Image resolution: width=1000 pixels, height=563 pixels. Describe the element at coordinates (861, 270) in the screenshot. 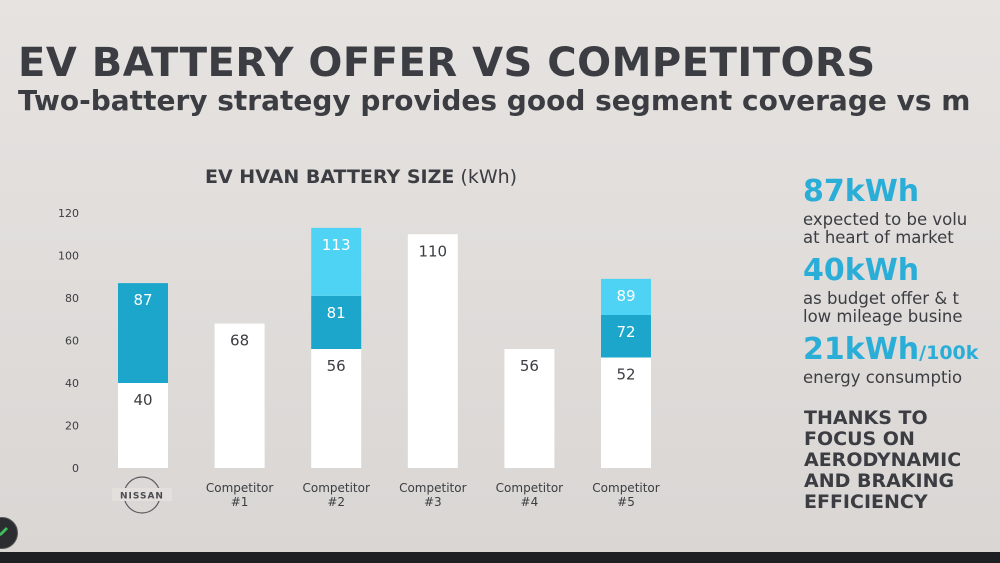

I see `fact-value: 40kWh` at that location.